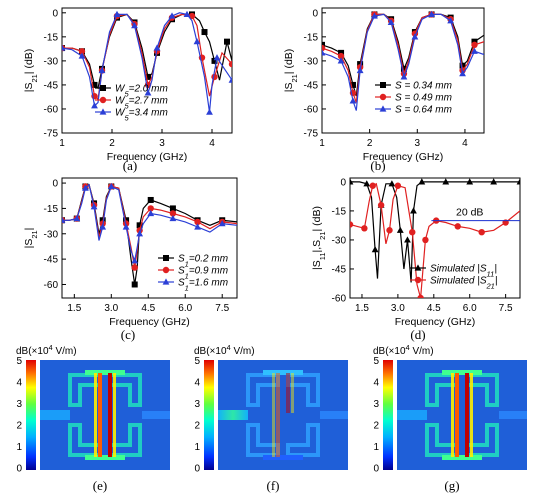 The height and width of the screenshot is (500, 550). What do you see at coordinates (362, 308) in the screenshot?
I see `x-tick-label: 1.5` at bounding box center [362, 308].